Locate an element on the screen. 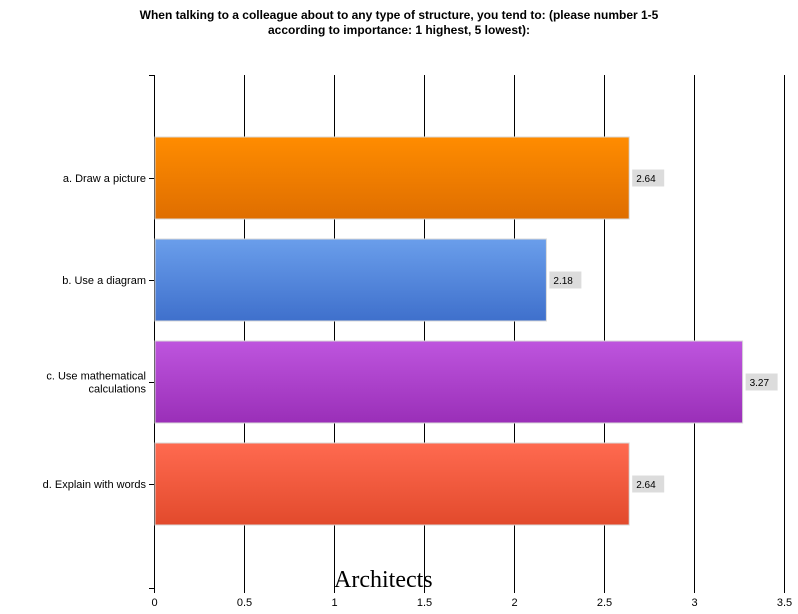 This screenshot has height=614, width=798. value-label-1: 2.64 is located at coordinates (646, 179).